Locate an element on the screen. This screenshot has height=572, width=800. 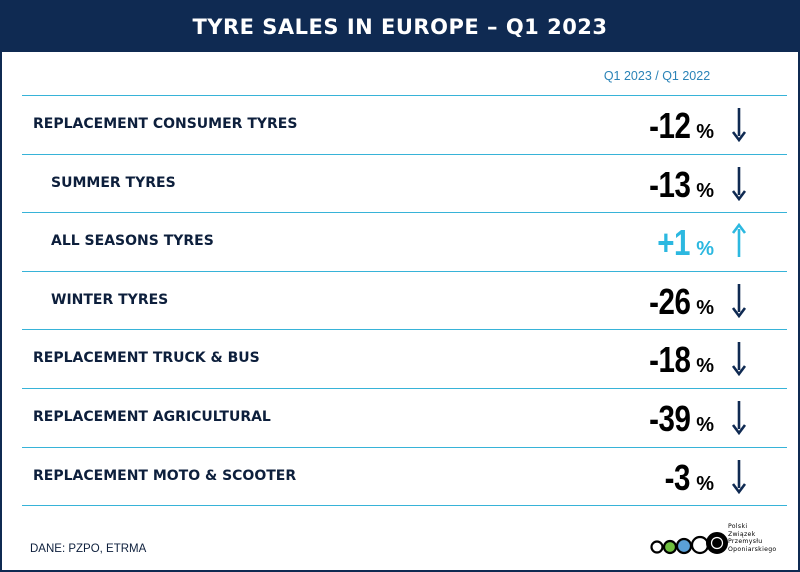
row-value: -12% is located at coordinates (677, 124).